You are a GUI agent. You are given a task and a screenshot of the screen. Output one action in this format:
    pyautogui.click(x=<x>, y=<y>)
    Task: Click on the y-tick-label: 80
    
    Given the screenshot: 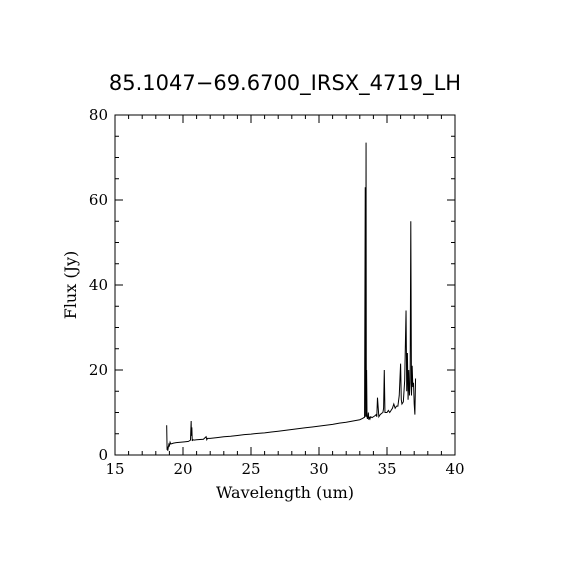 What is the action you would take?
    pyautogui.click(x=98, y=115)
    